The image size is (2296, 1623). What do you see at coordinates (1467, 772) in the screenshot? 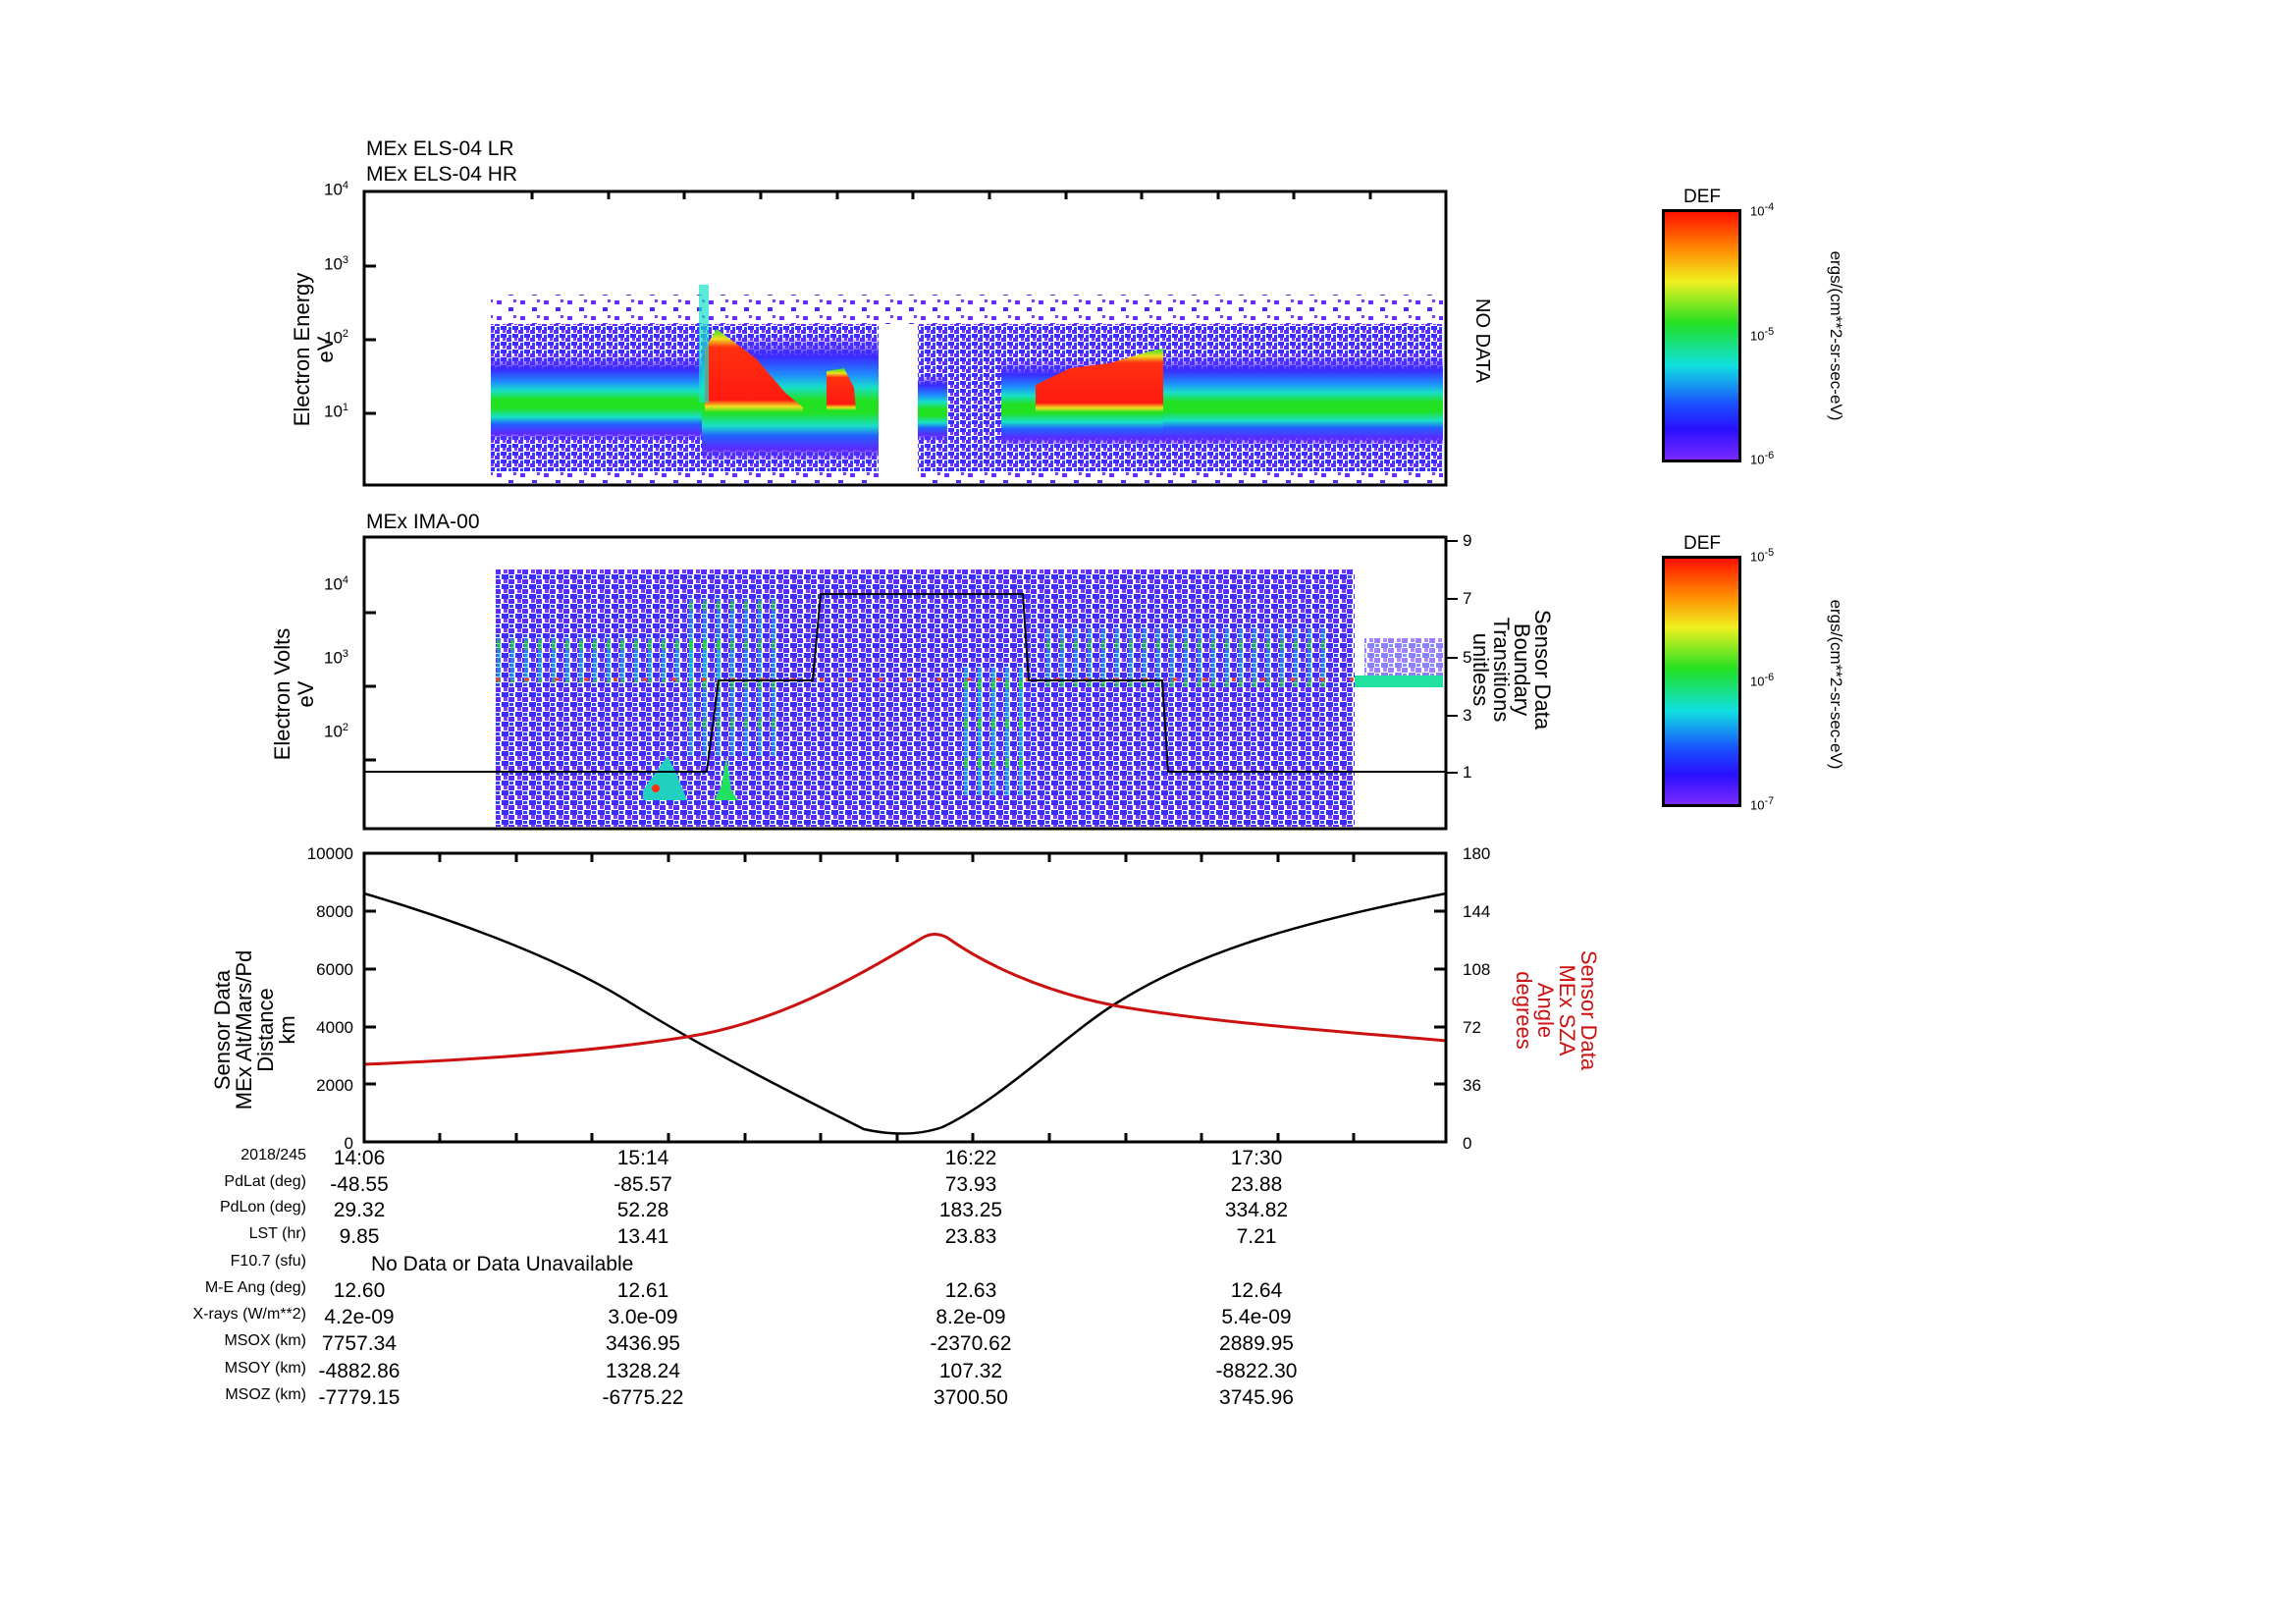
I see `ima-right-tick-1: 1` at bounding box center [1467, 772].